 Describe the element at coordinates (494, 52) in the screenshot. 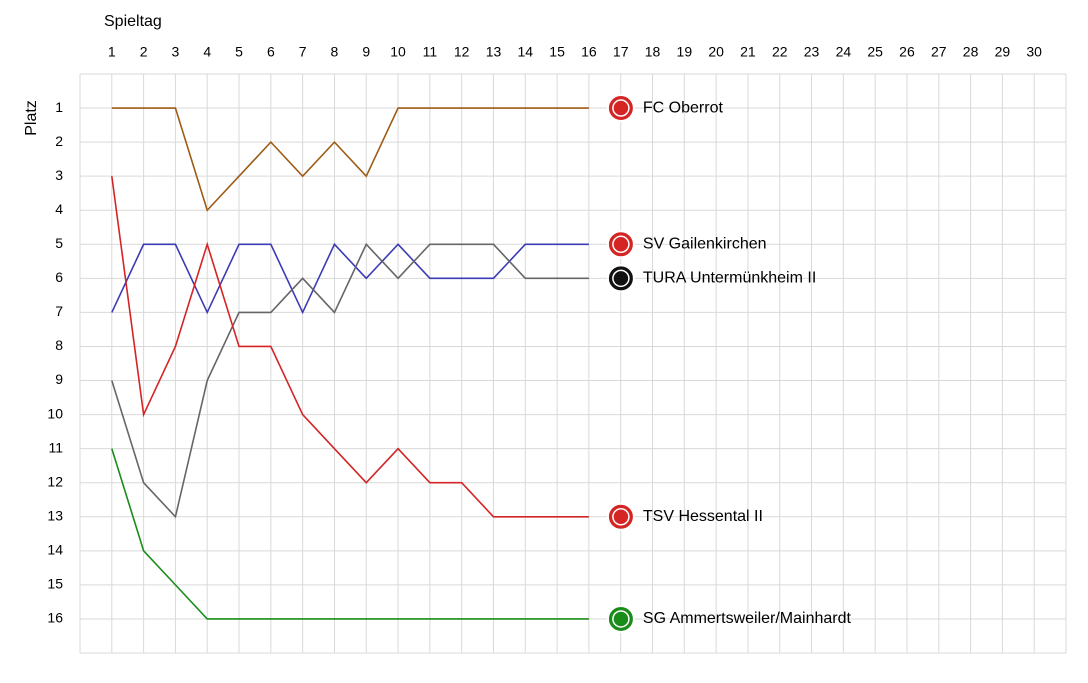

I see `x-tick-label: 13` at that location.